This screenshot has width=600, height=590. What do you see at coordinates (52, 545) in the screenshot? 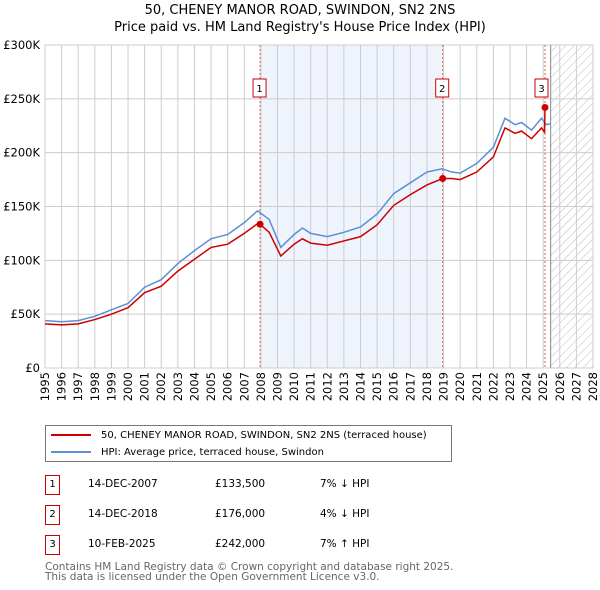
I see `transaction-number: 3` at bounding box center [52, 545].